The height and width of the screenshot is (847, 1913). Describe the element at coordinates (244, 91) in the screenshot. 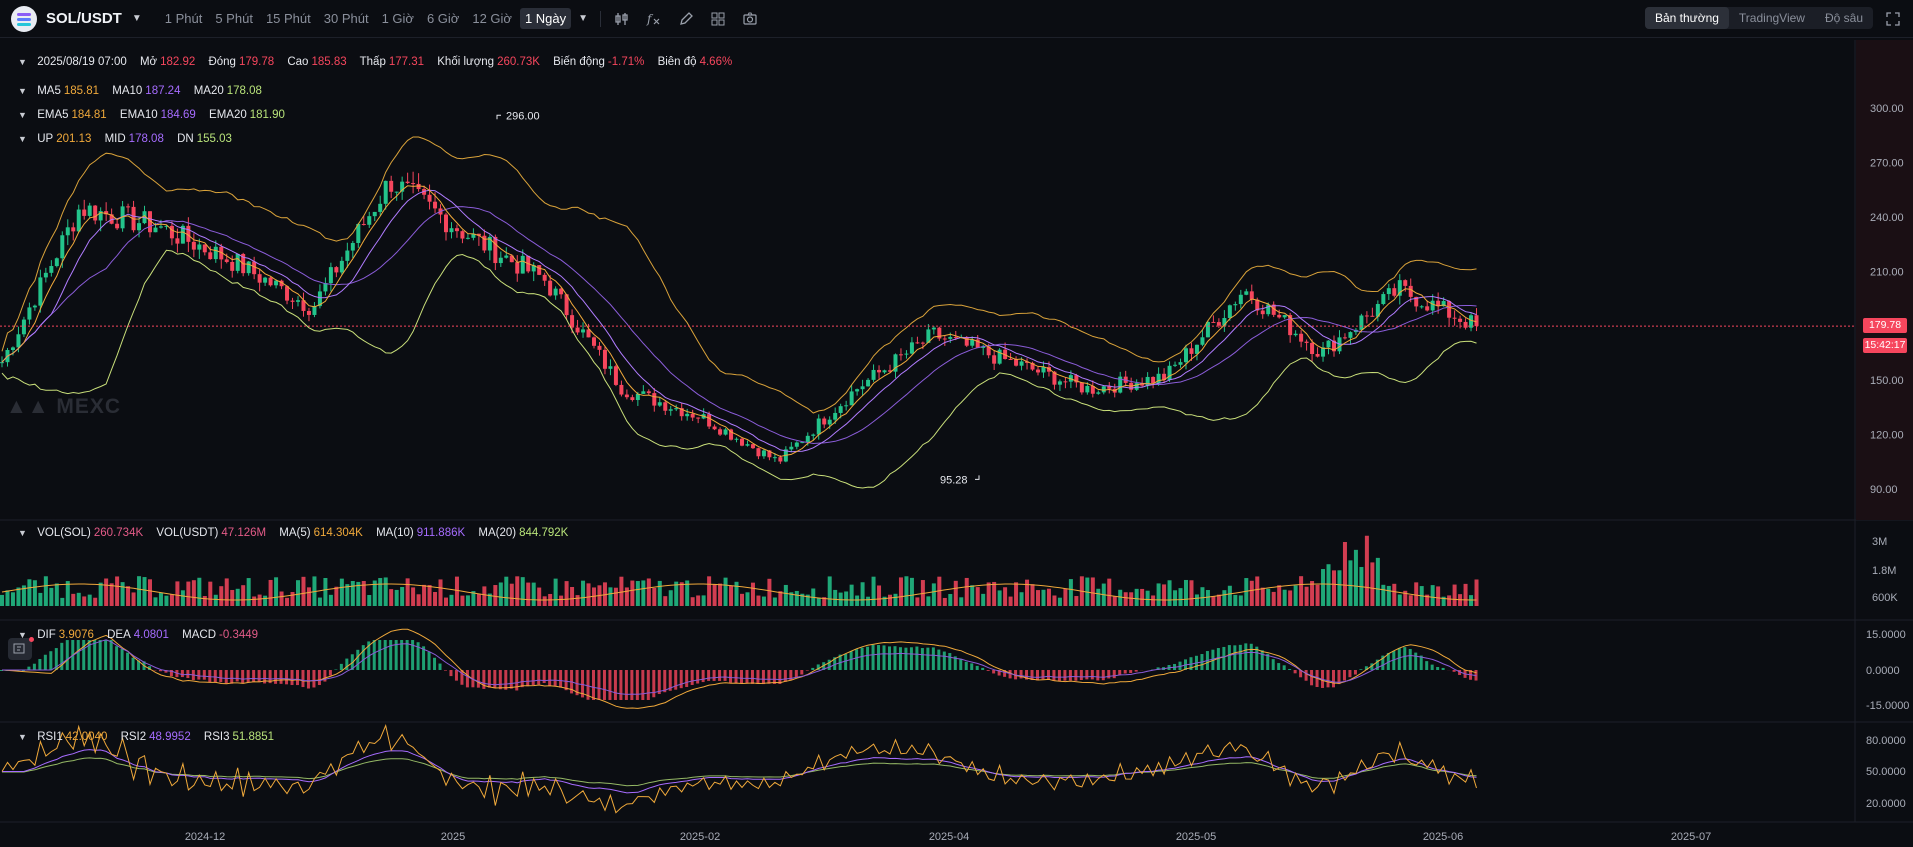

I see `ma20-value: 178.08` at that location.